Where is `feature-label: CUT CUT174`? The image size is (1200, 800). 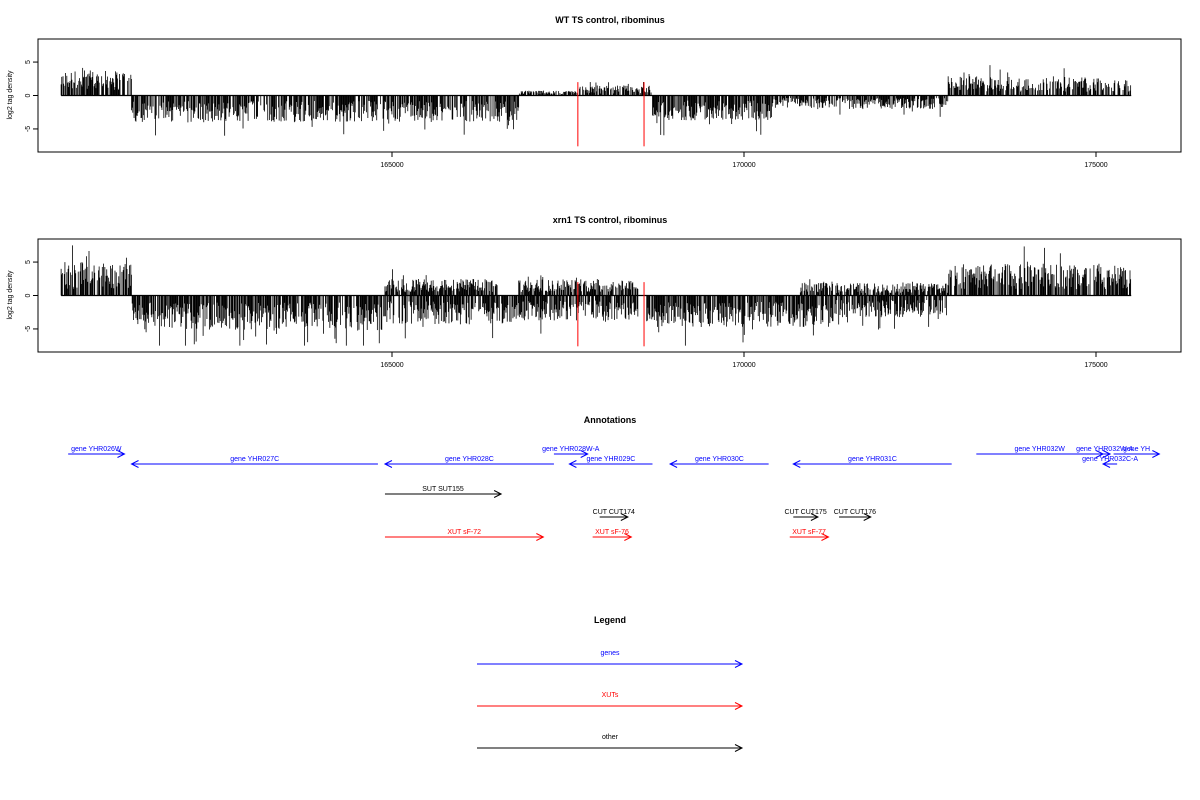 feature-label: CUT CUT174 is located at coordinates (614, 512).